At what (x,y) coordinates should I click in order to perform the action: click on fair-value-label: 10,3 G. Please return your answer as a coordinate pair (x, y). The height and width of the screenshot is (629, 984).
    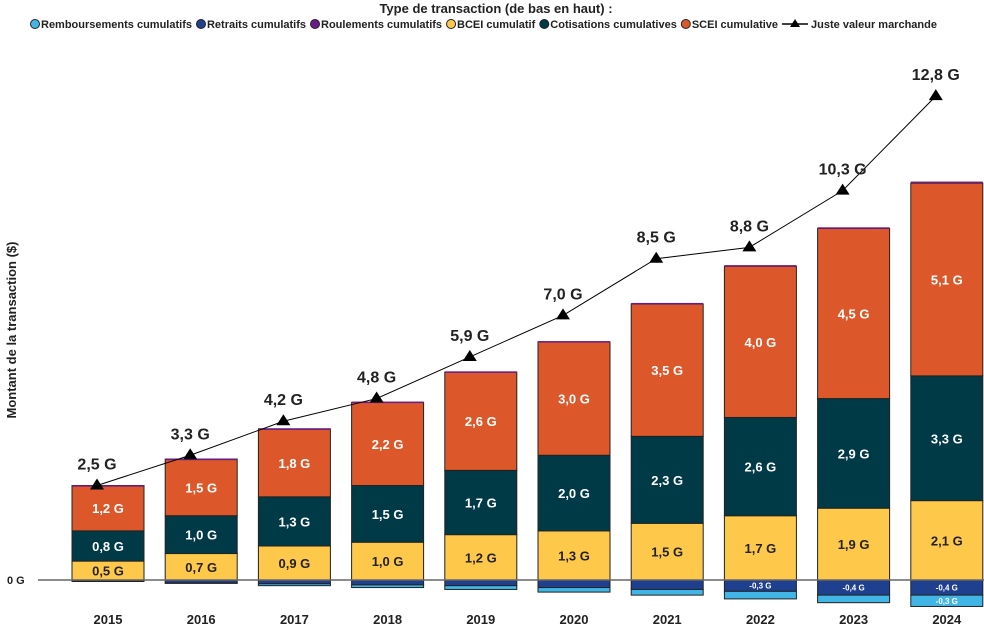
    Looking at the image, I should click on (843, 170).